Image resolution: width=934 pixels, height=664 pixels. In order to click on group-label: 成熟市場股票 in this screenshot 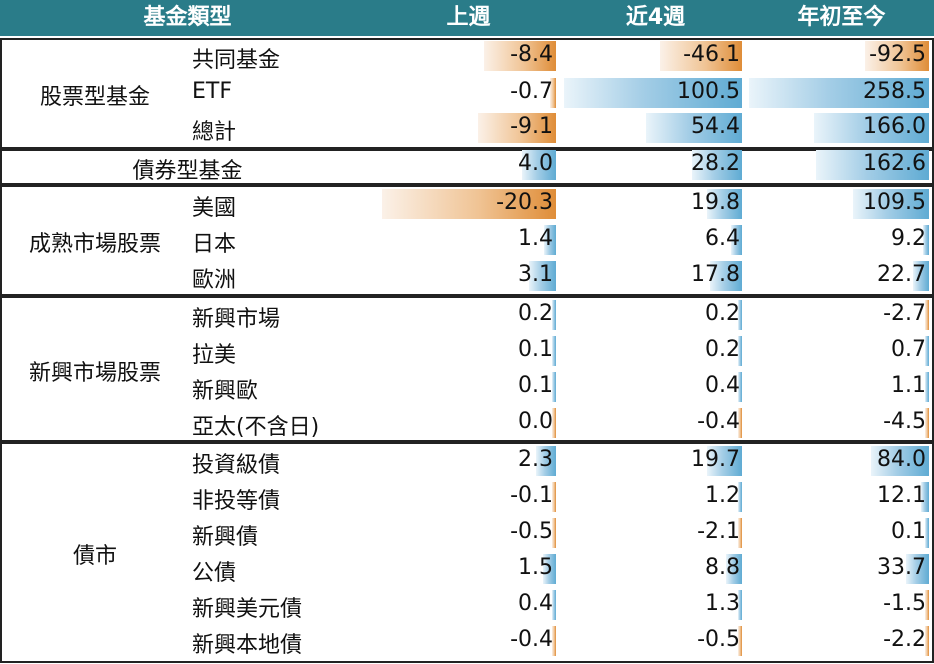, I will do `click(94, 244)`.